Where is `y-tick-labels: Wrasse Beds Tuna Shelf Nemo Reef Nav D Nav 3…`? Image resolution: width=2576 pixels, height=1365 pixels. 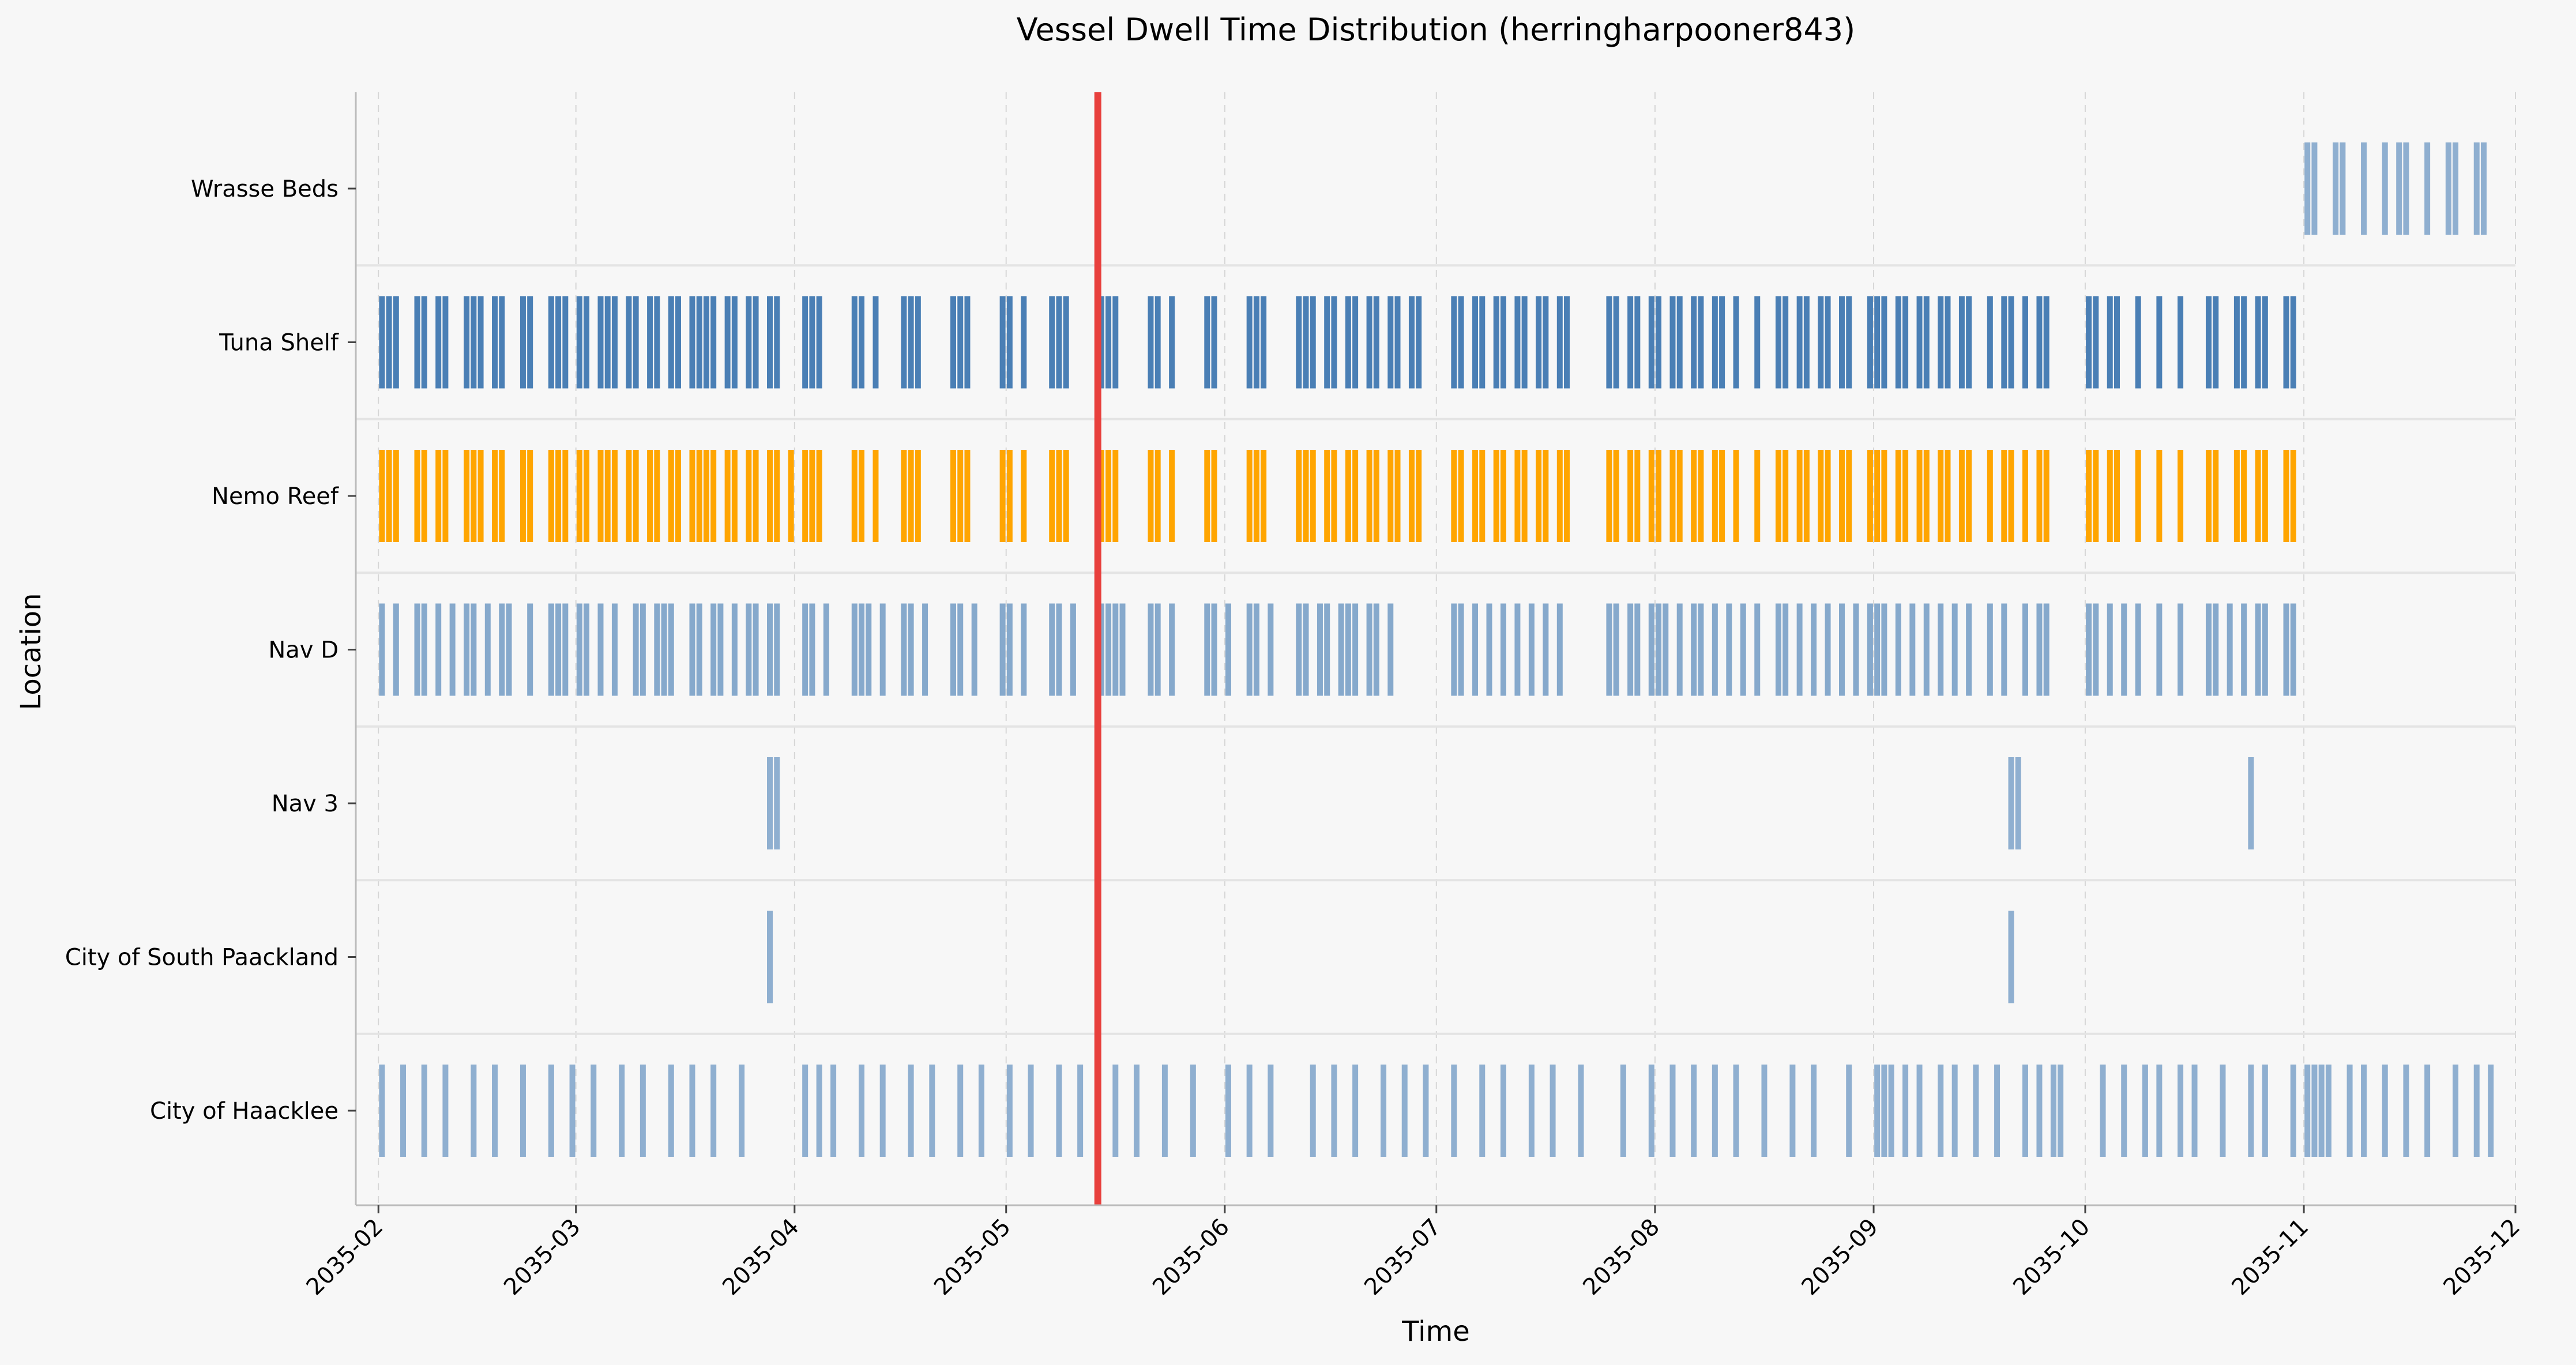
y-tick-labels: Wrasse Beds Tuna Shelf Nemo Reef Nav D Nav 3… is located at coordinates (210, 651).